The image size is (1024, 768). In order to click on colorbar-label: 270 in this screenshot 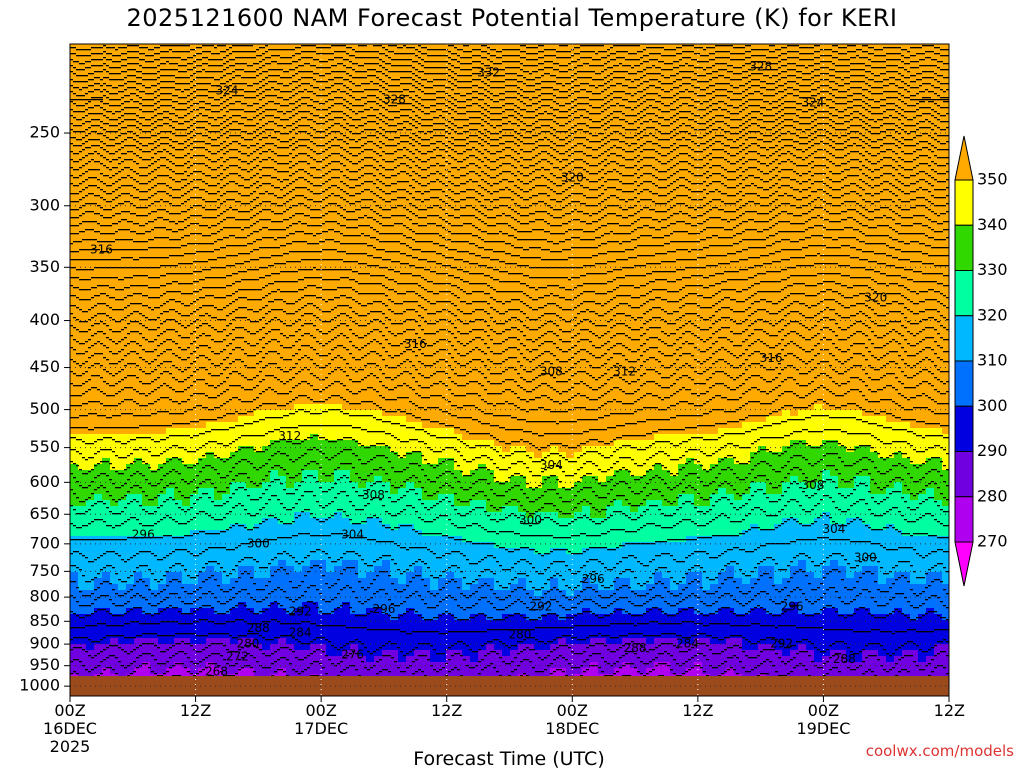, I will do `click(992, 541)`.